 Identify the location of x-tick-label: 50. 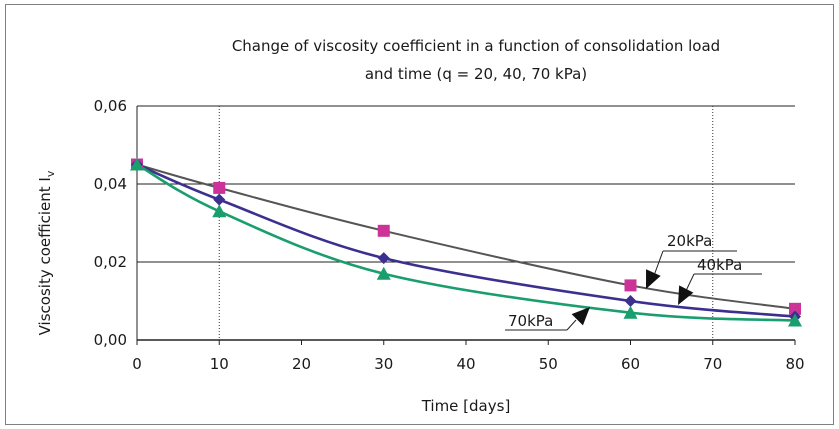
(548, 364).